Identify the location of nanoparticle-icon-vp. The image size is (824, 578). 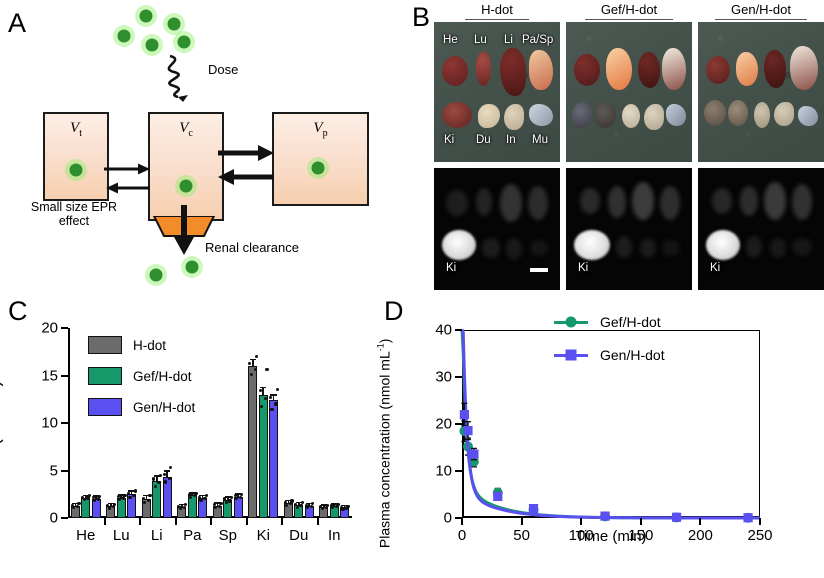
(318, 168).